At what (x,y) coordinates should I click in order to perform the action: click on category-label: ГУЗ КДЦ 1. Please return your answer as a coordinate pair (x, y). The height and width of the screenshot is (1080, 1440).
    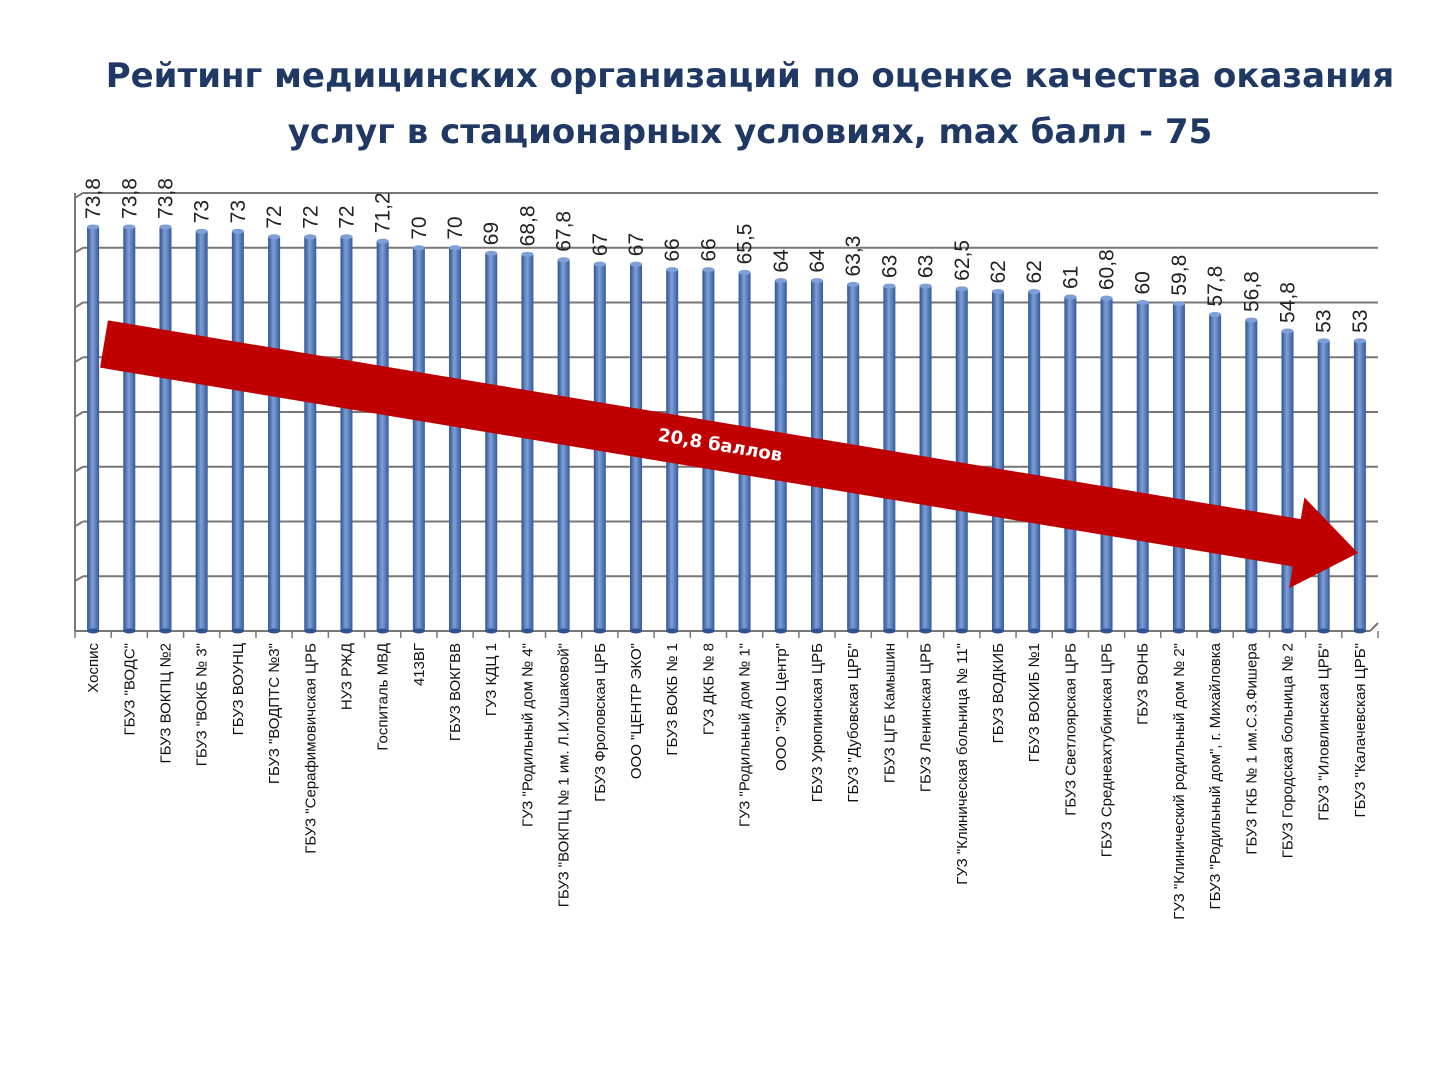
    Looking at the image, I should click on (491, 679).